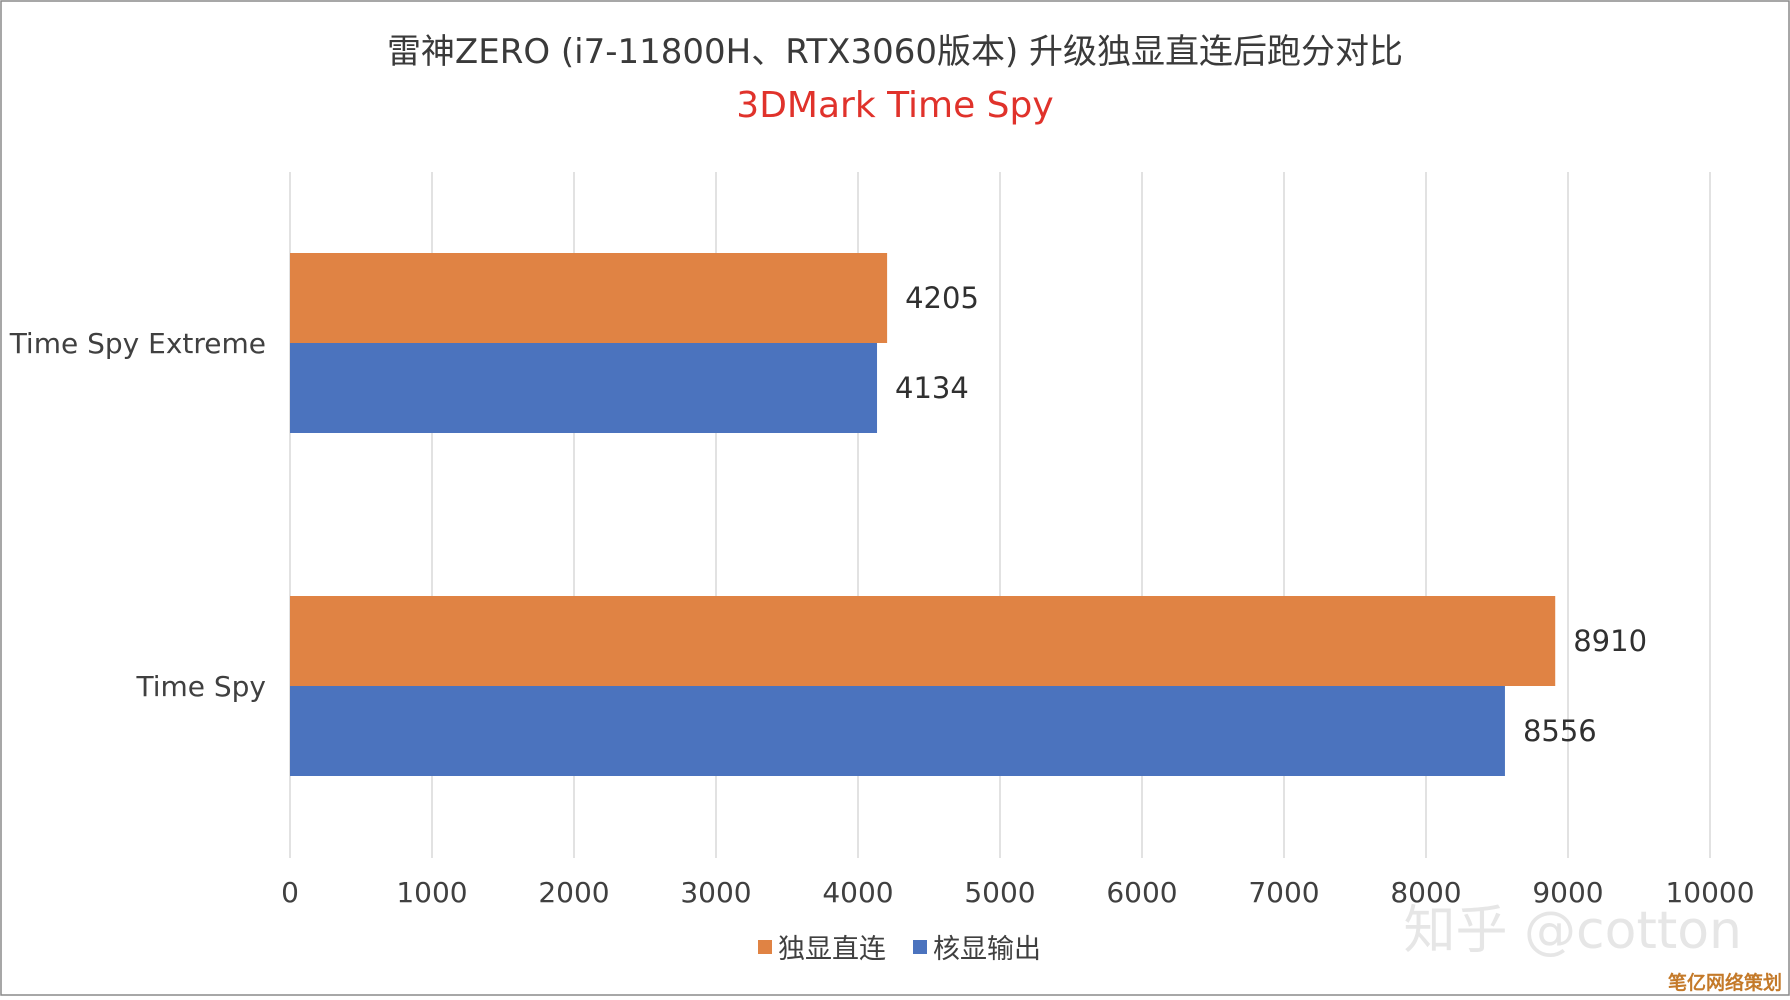 This screenshot has width=1790, height=1000. Describe the element at coordinates (431, 892) in the screenshot. I see `x-tick-label: 1000` at that location.